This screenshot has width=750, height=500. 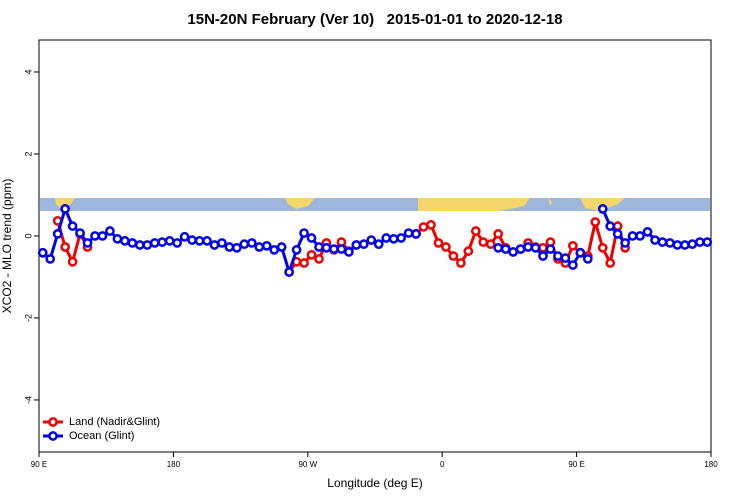 I want to click on y-tick-label: -2, so click(x=28, y=318).